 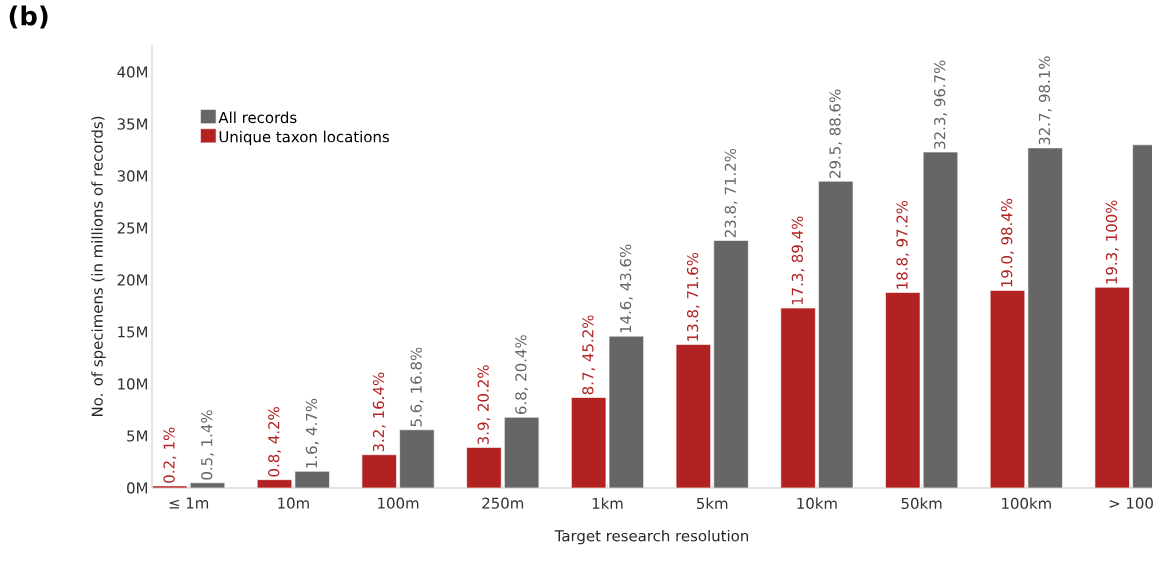 What do you see at coordinates (921, 503) in the screenshot?
I see `x-tick-label: 50km` at bounding box center [921, 503].